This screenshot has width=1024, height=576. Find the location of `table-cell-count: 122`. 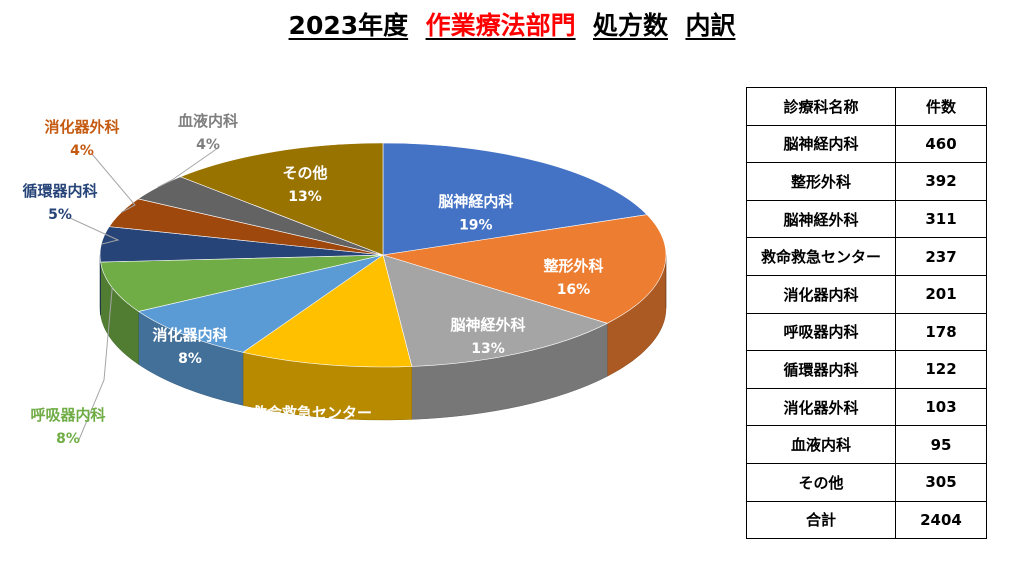

table-cell-count: 122 is located at coordinates (941, 369).